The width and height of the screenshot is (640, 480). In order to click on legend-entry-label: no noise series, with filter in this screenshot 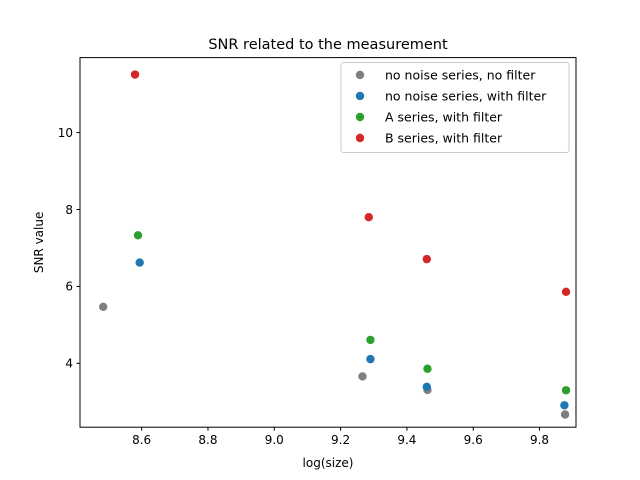, I will do `click(466, 96)`.